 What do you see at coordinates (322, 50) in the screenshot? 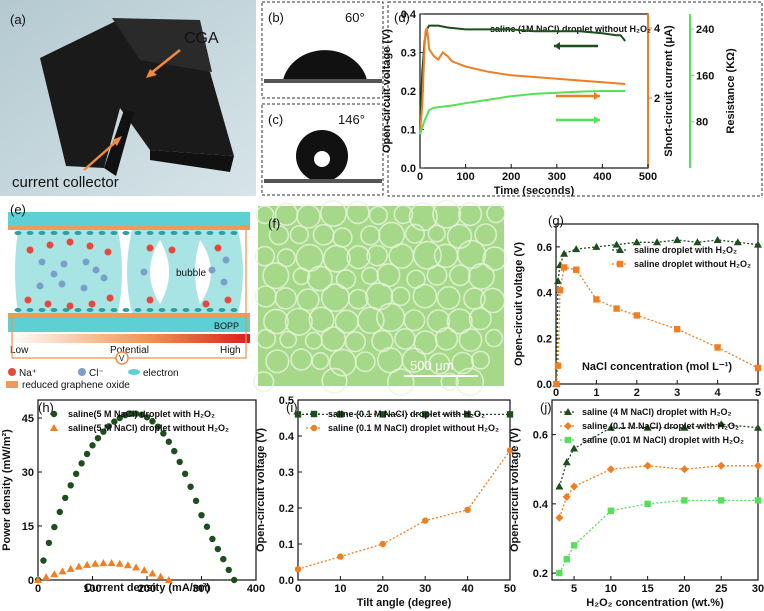
I see `panel-b: (b) 60°` at bounding box center [322, 50].